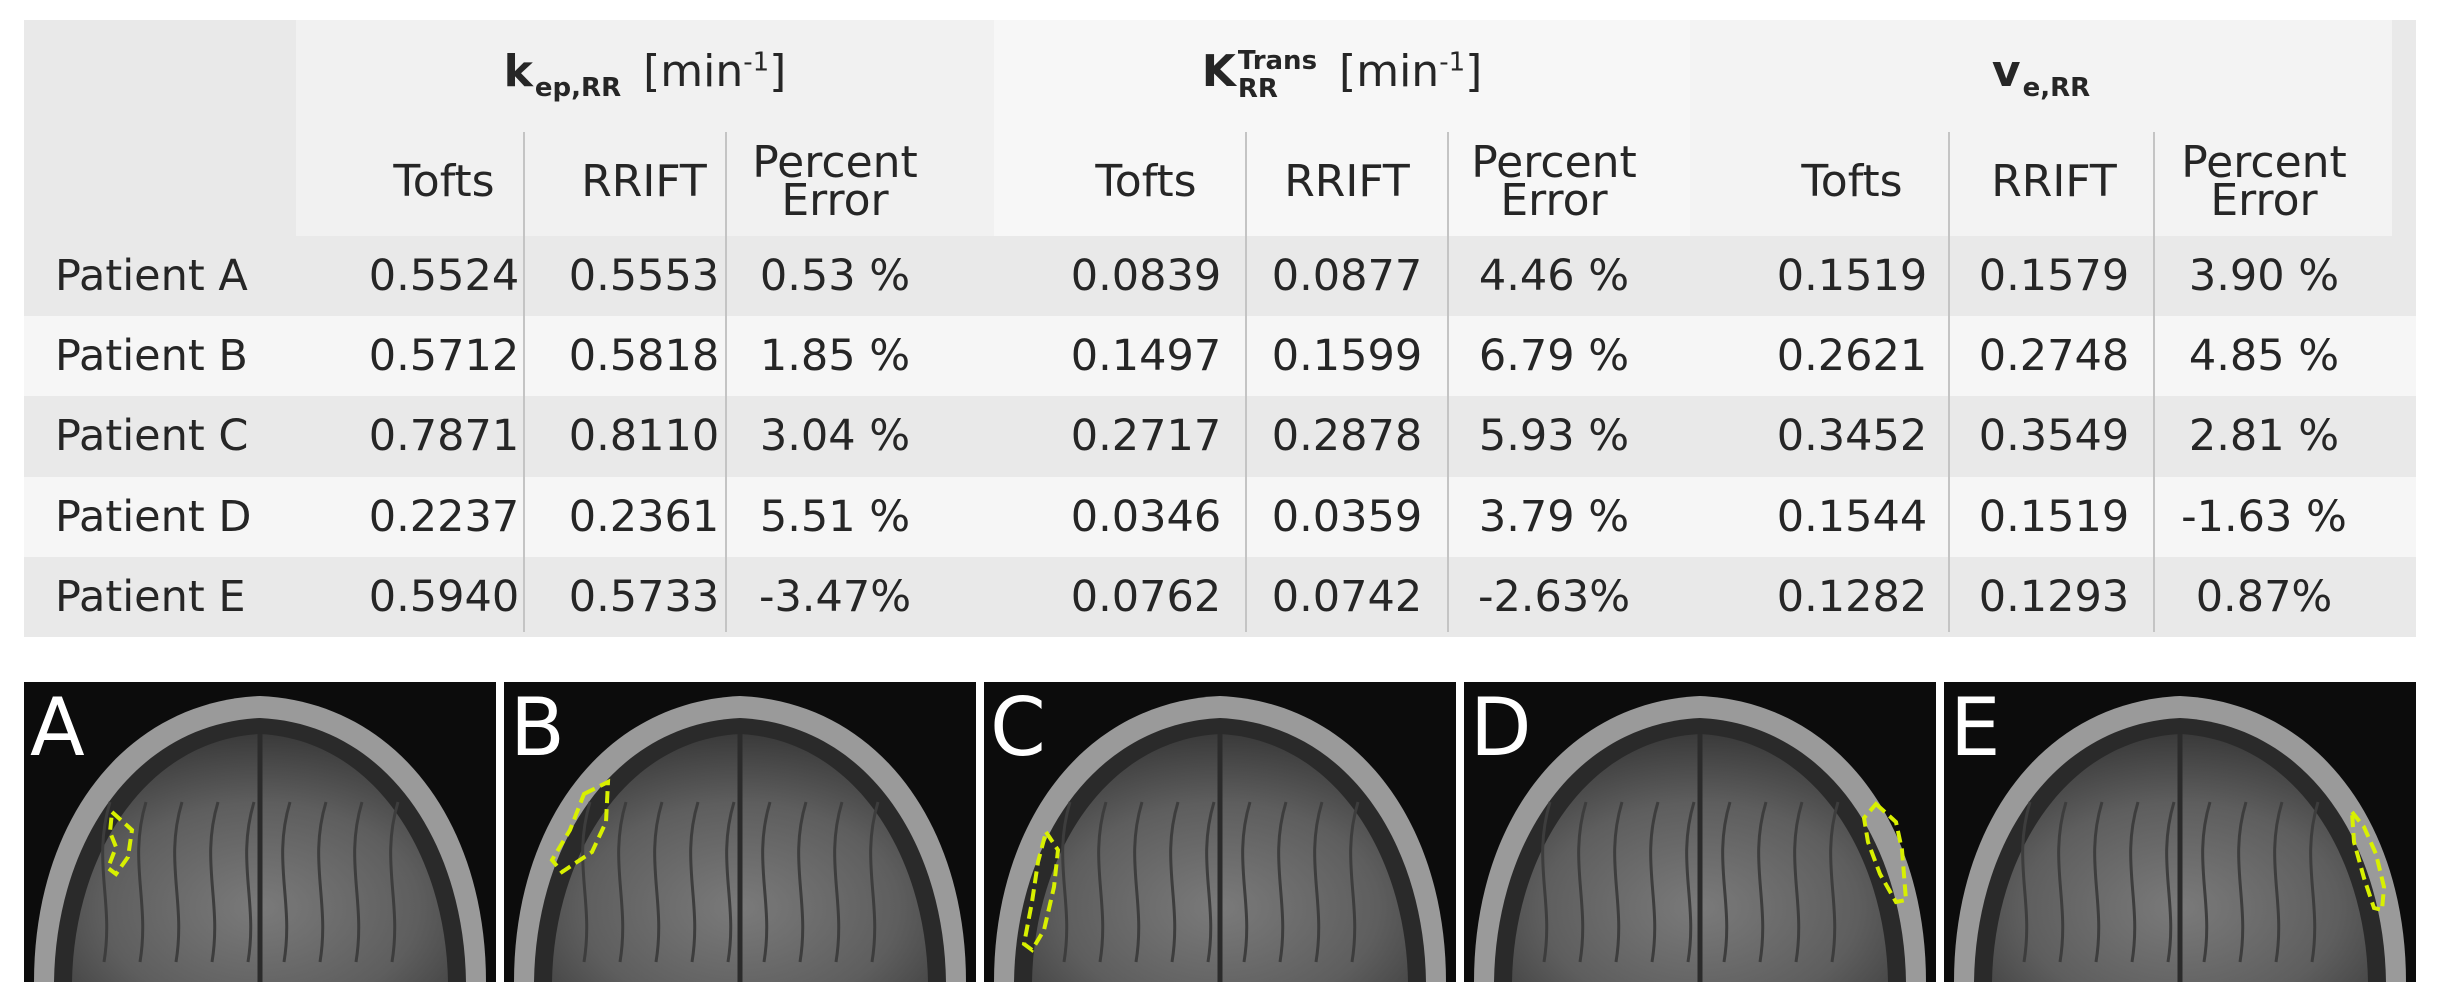 This screenshot has height=1000, width=2440. Describe the element at coordinates (518, 71) in the screenshot. I see `group-symbol: k` at that location.